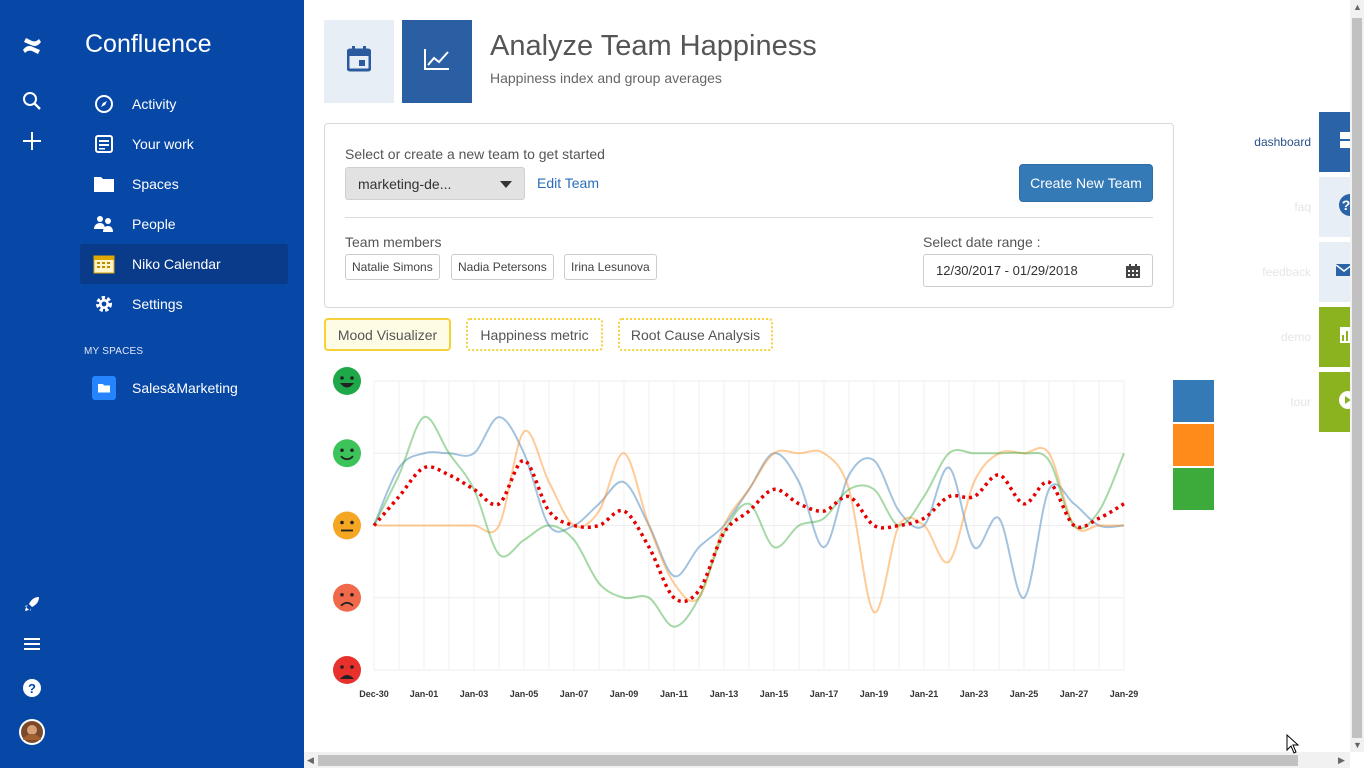 The width and height of the screenshot is (1364, 768). Describe the element at coordinates (1133, 272) in the screenshot. I see `calendar-icon` at that location.